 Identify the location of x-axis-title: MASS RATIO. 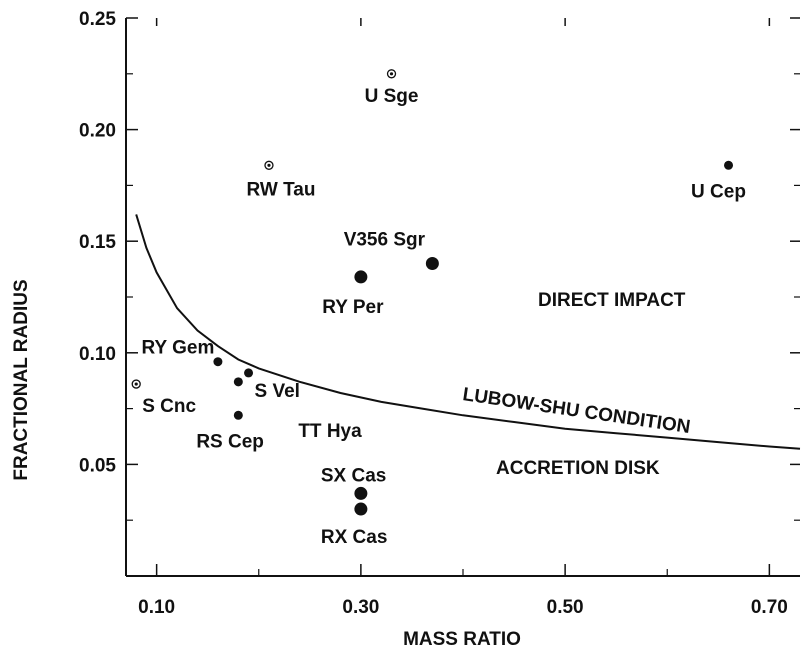
(462, 639).